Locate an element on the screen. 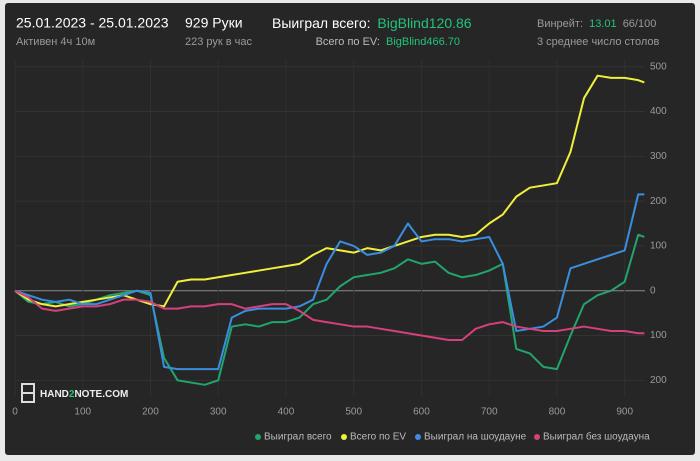 The image size is (700, 461). y-tick-label: 0 is located at coordinates (653, 290).